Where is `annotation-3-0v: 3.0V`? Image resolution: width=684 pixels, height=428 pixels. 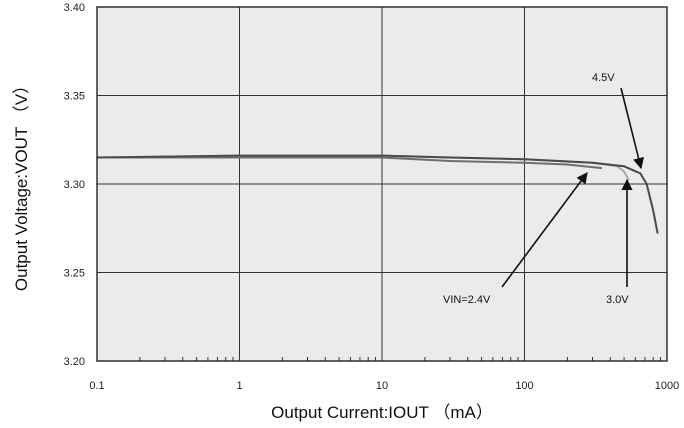
annotation-3-0v: 3.0V is located at coordinates (617, 300).